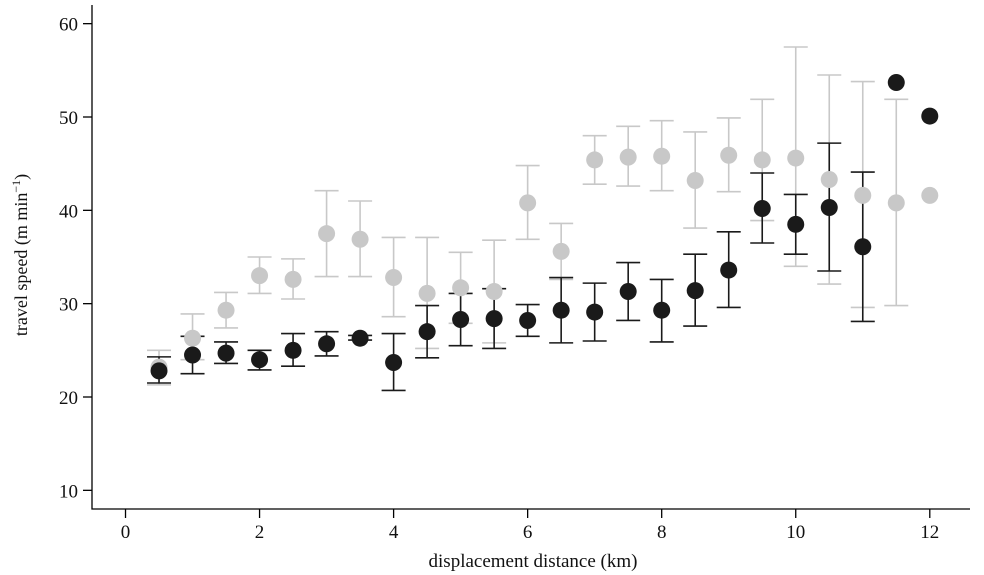 This screenshot has height=575, width=984. What do you see at coordinates (68, 491) in the screenshot?
I see `y-tick-label: 10` at bounding box center [68, 491].